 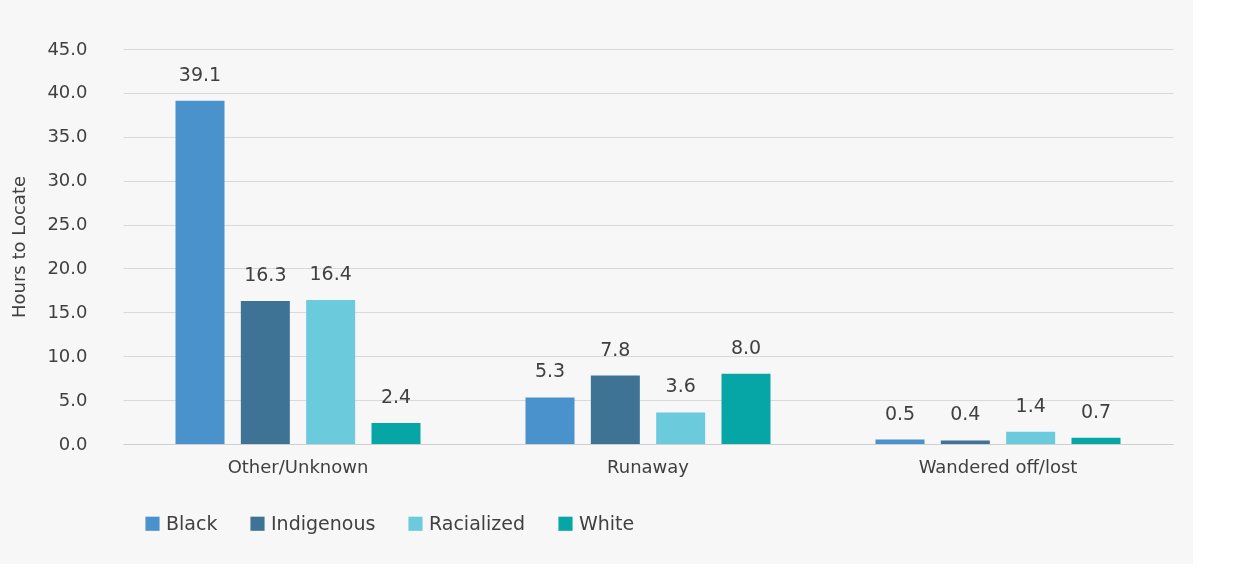 I want to click on x-tick-label: Runaway, so click(x=648, y=466).